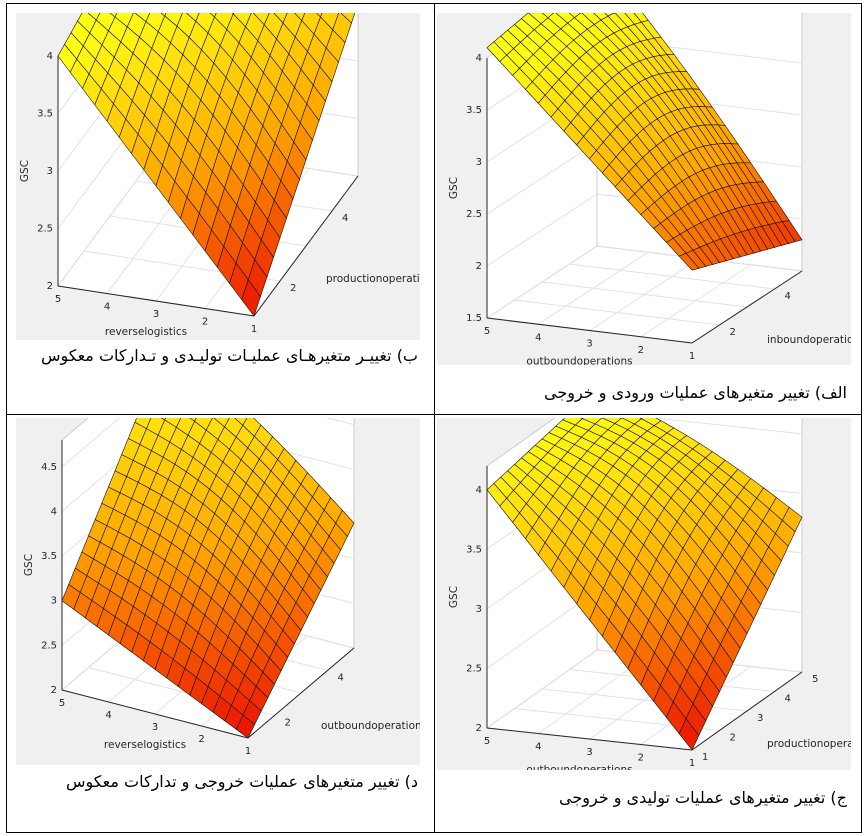 The image size is (867, 836). Describe the element at coordinates (695, 392) in the screenshot. I see `caption-top-right: الف) تغییر متغیرهای عملیات ورودی و خروجی` at that location.